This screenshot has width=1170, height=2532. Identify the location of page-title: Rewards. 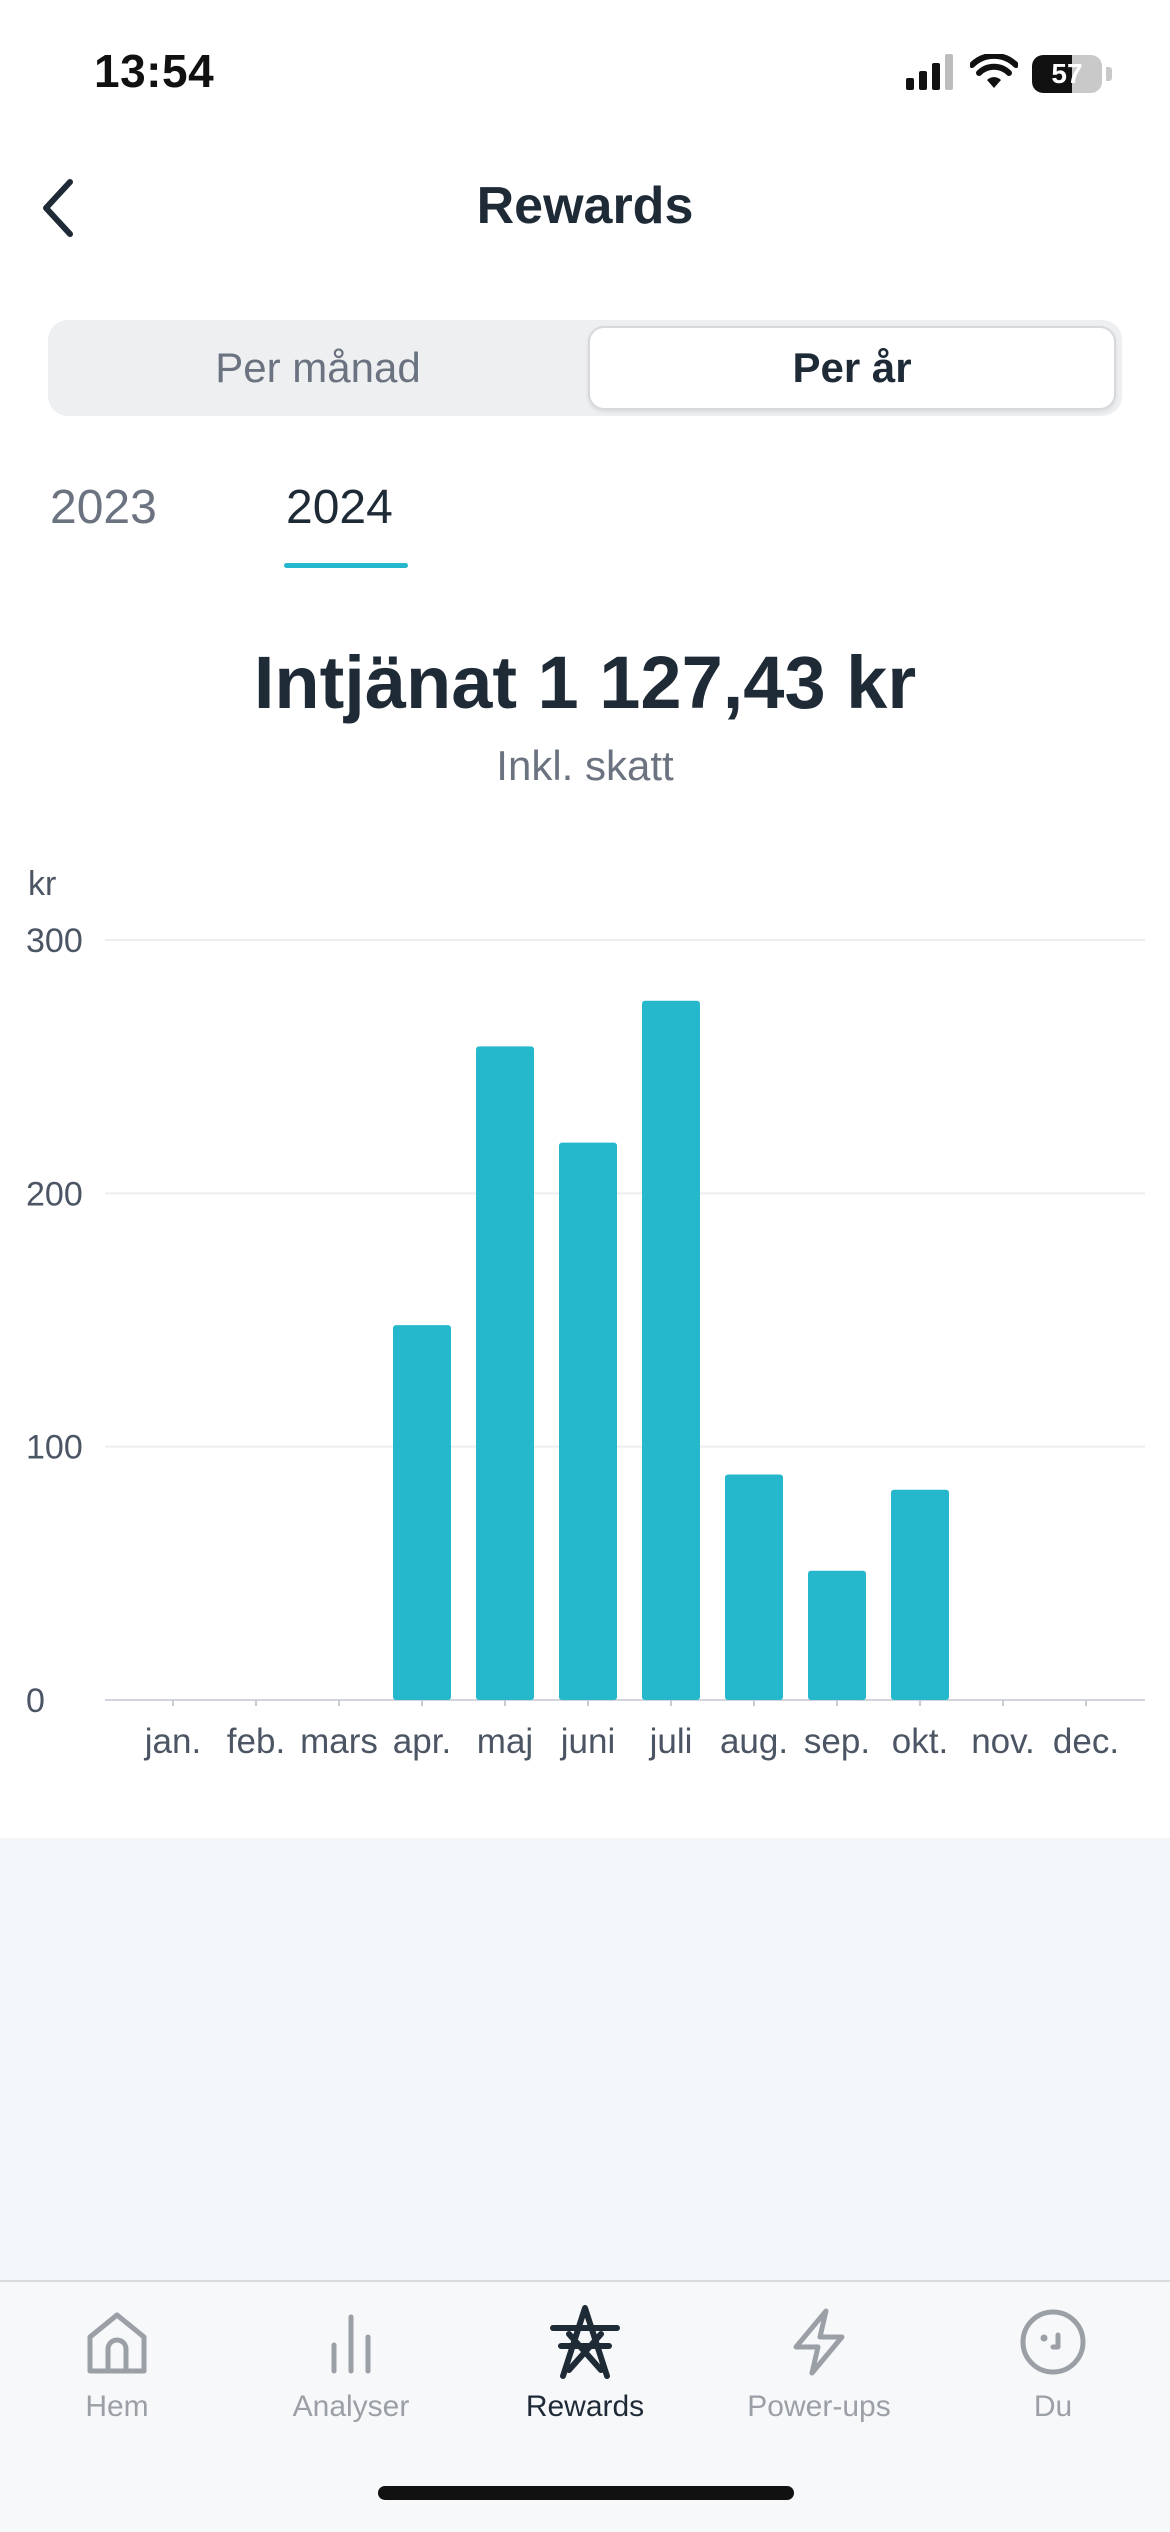
(585, 206).